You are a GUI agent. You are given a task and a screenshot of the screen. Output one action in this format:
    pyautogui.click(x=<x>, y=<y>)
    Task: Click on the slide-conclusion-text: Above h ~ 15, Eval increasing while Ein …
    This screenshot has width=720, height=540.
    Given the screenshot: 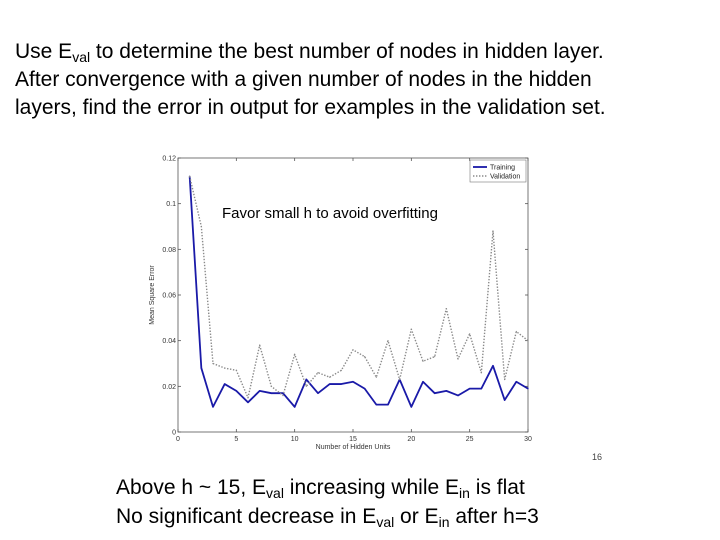 What is the action you would take?
    pyautogui.click(x=416, y=502)
    